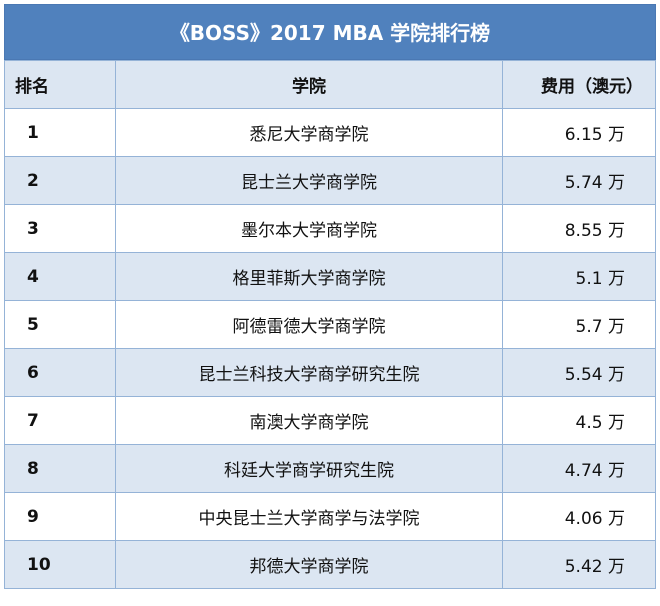 This screenshot has height=606, width=660. I want to click on table-row: 2 昆士兰大学商学院 5.74 万, so click(330, 180).